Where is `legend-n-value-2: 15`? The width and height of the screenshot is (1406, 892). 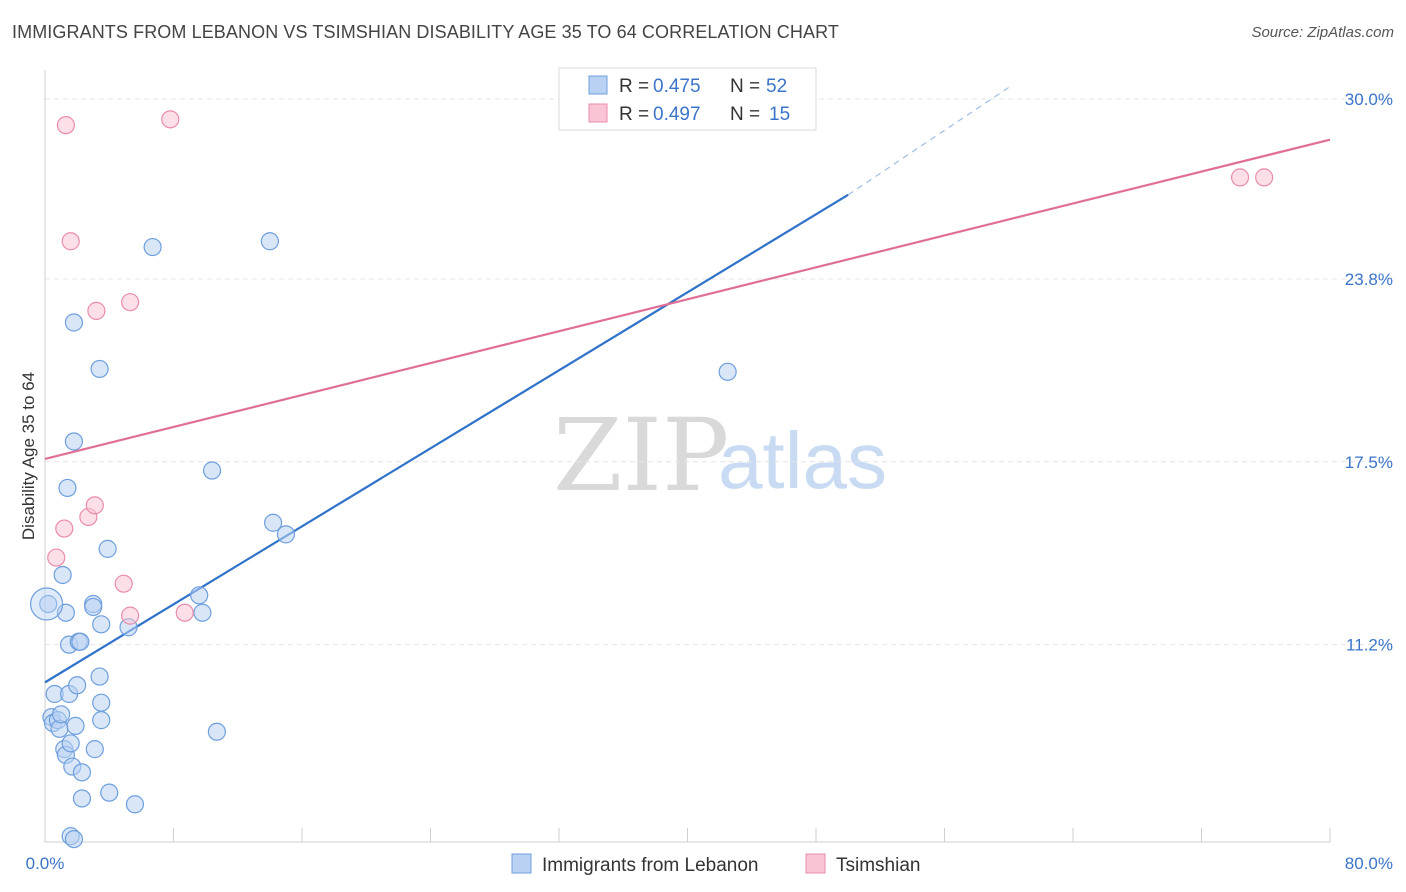
legend-n-value-2: 15 is located at coordinates (779, 114).